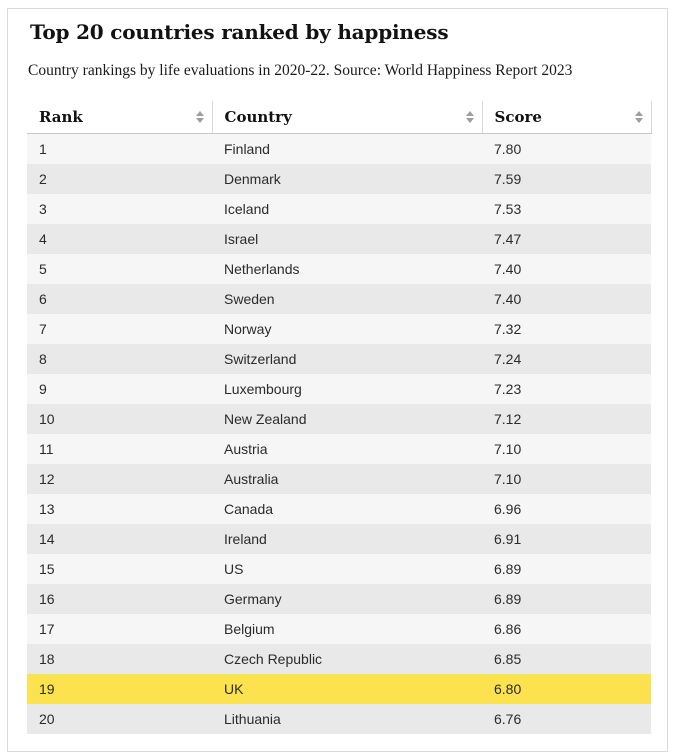 Image resolution: width=675 pixels, height=752 pixels. What do you see at coordinates (247, 209) in the screenshot?
I see `country-cell: Iceland` at bounding box center [247, 209].